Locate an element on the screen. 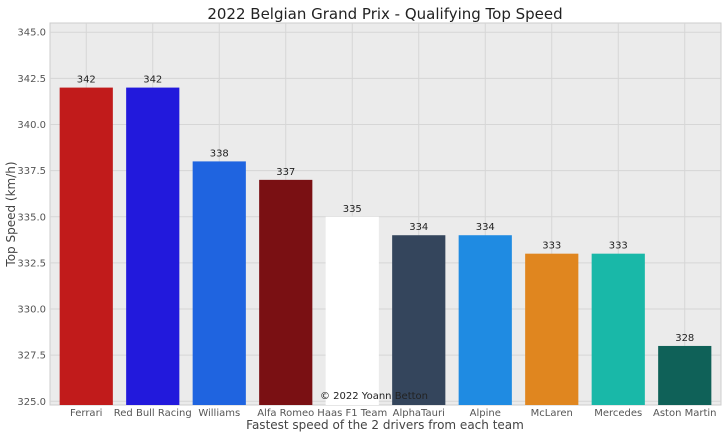  bar-alphatauri is located at coordinates (419, 320).